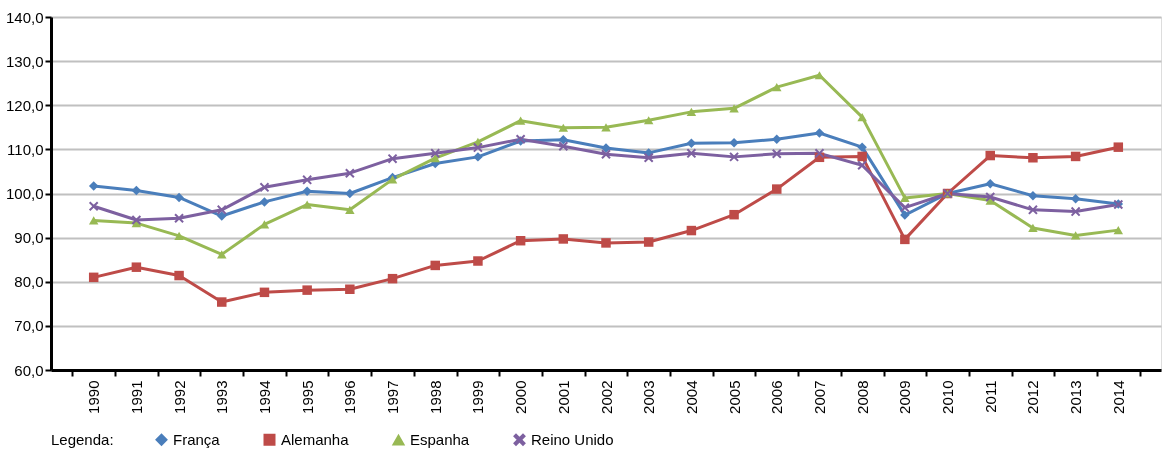  Describe the element at coordinates (24, 17) in the screenshot. I see `y-tick-label: 140,0` at that location.